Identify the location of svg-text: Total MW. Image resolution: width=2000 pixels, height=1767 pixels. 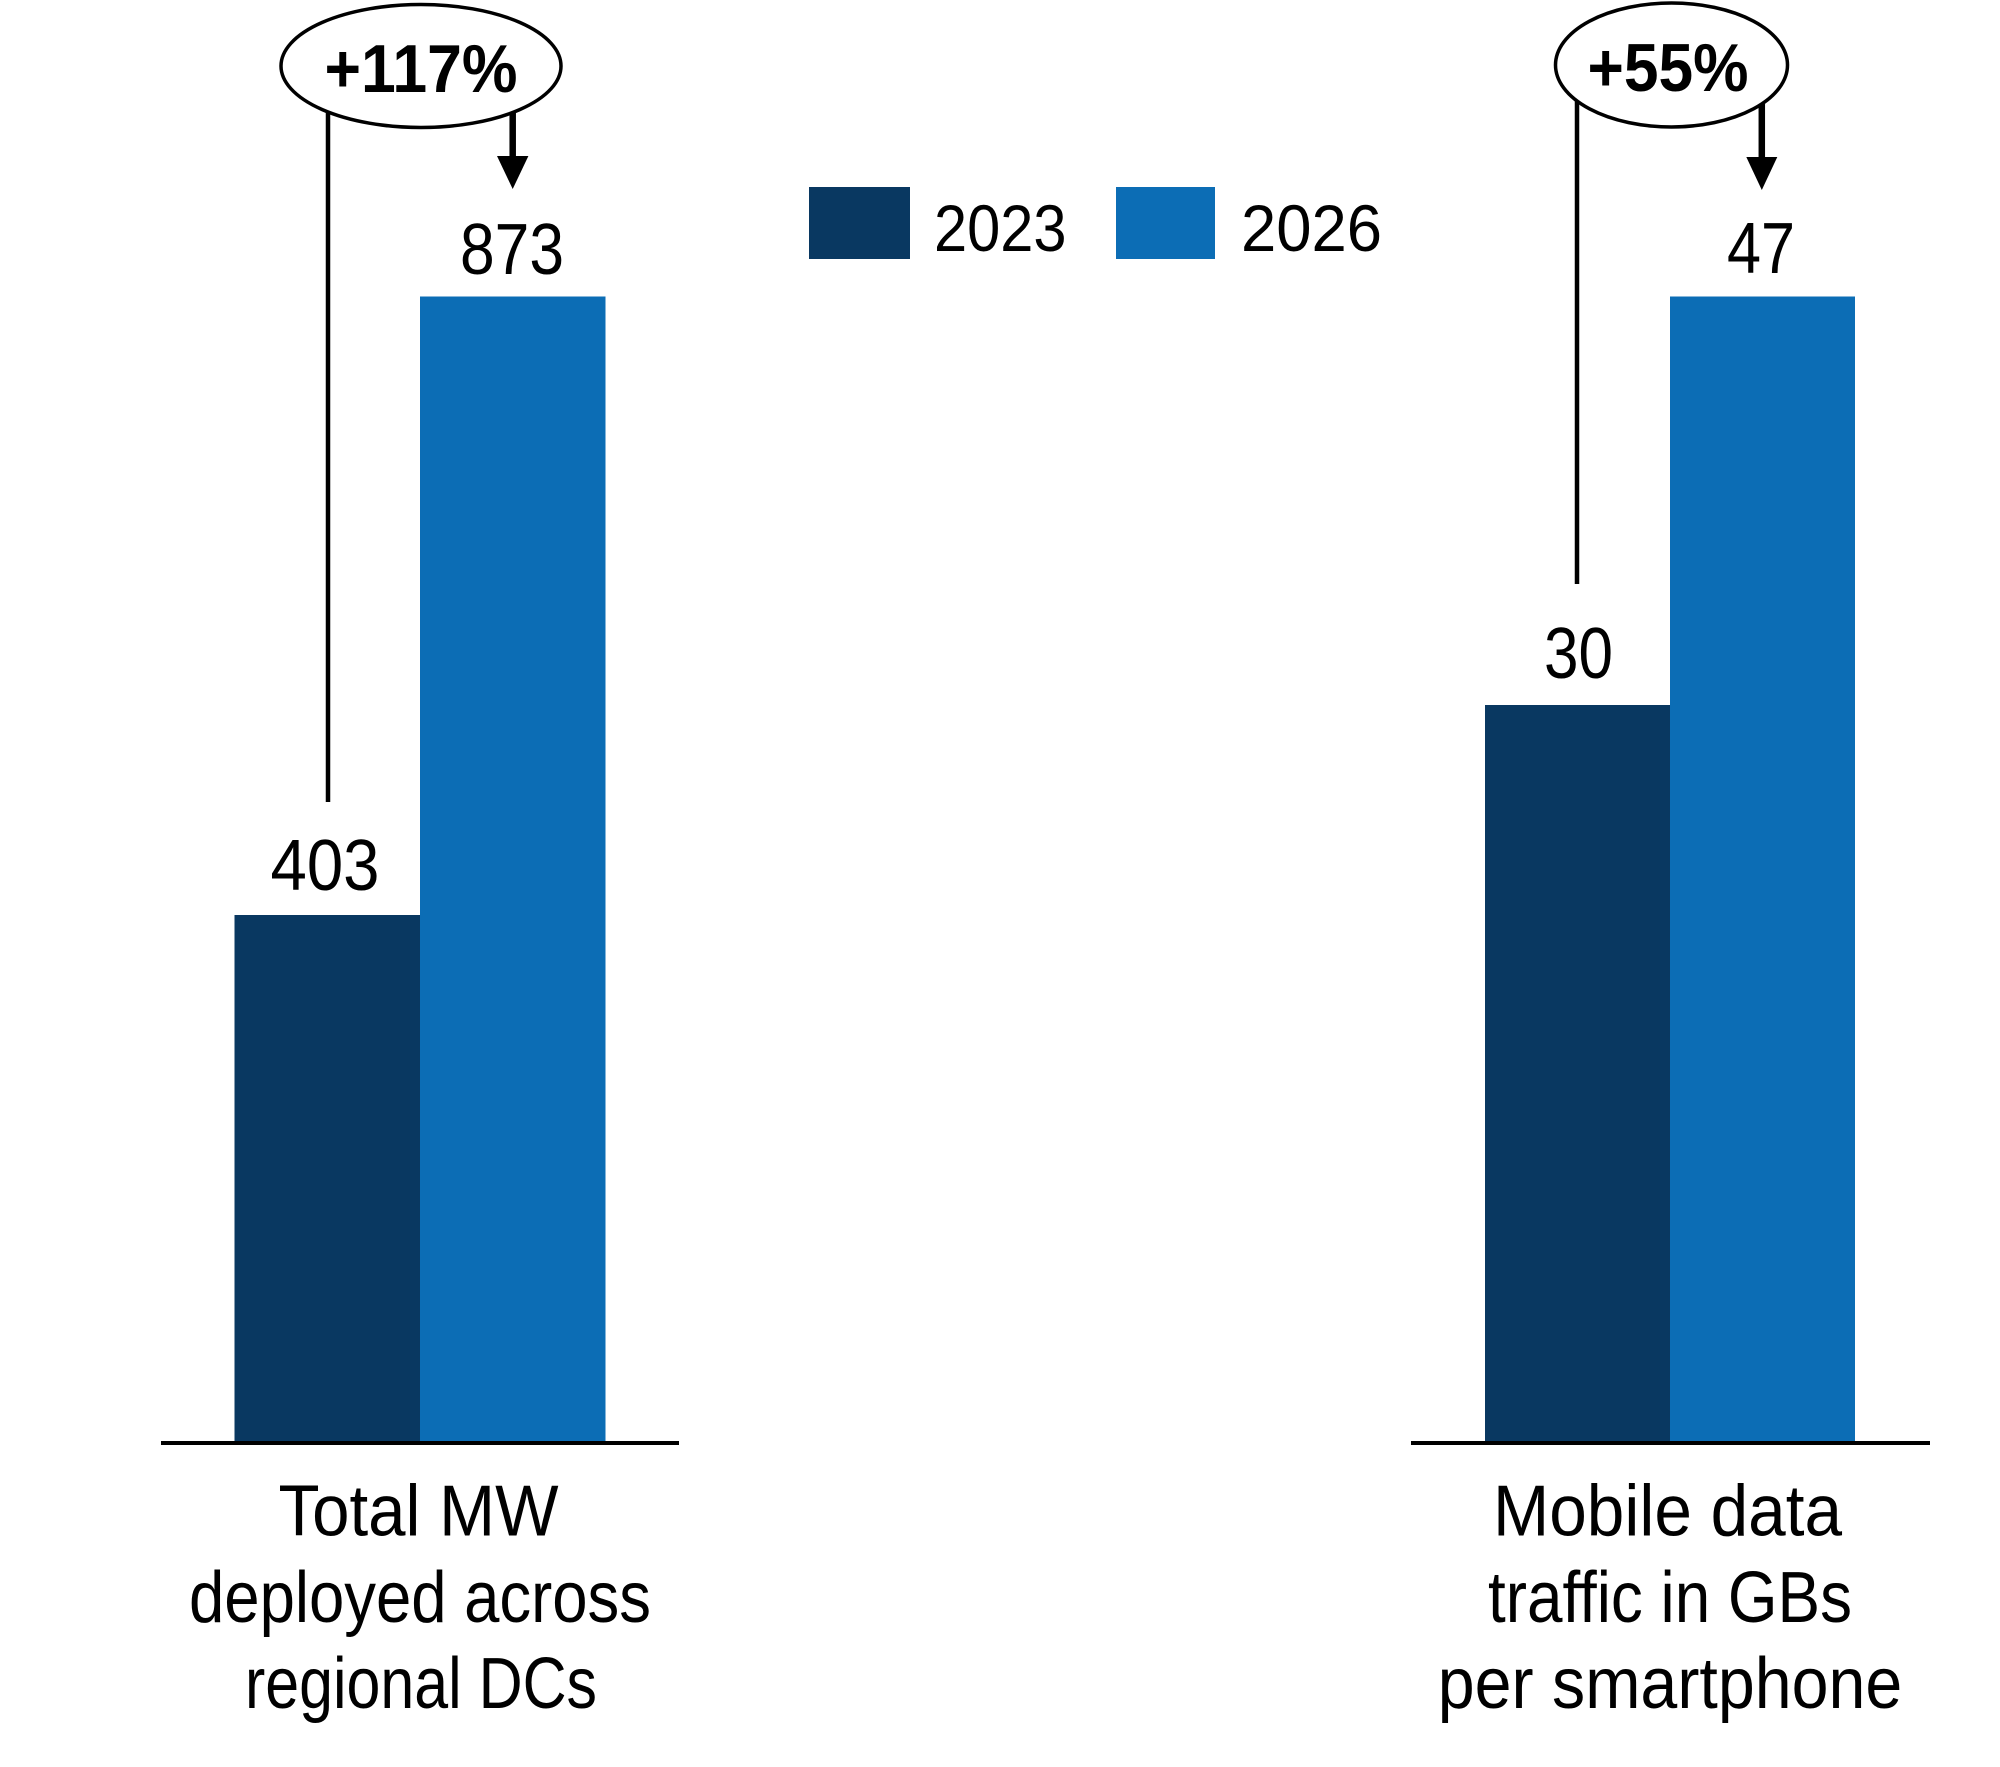
(419, 1512).